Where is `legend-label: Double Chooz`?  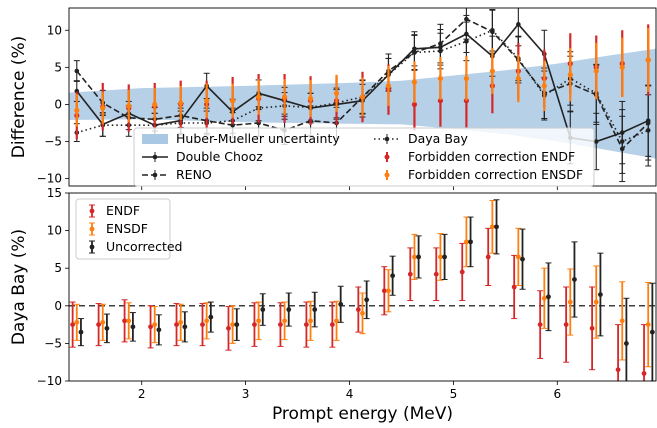
legend-label: Double Chooz is located at coordinates (219, 156).